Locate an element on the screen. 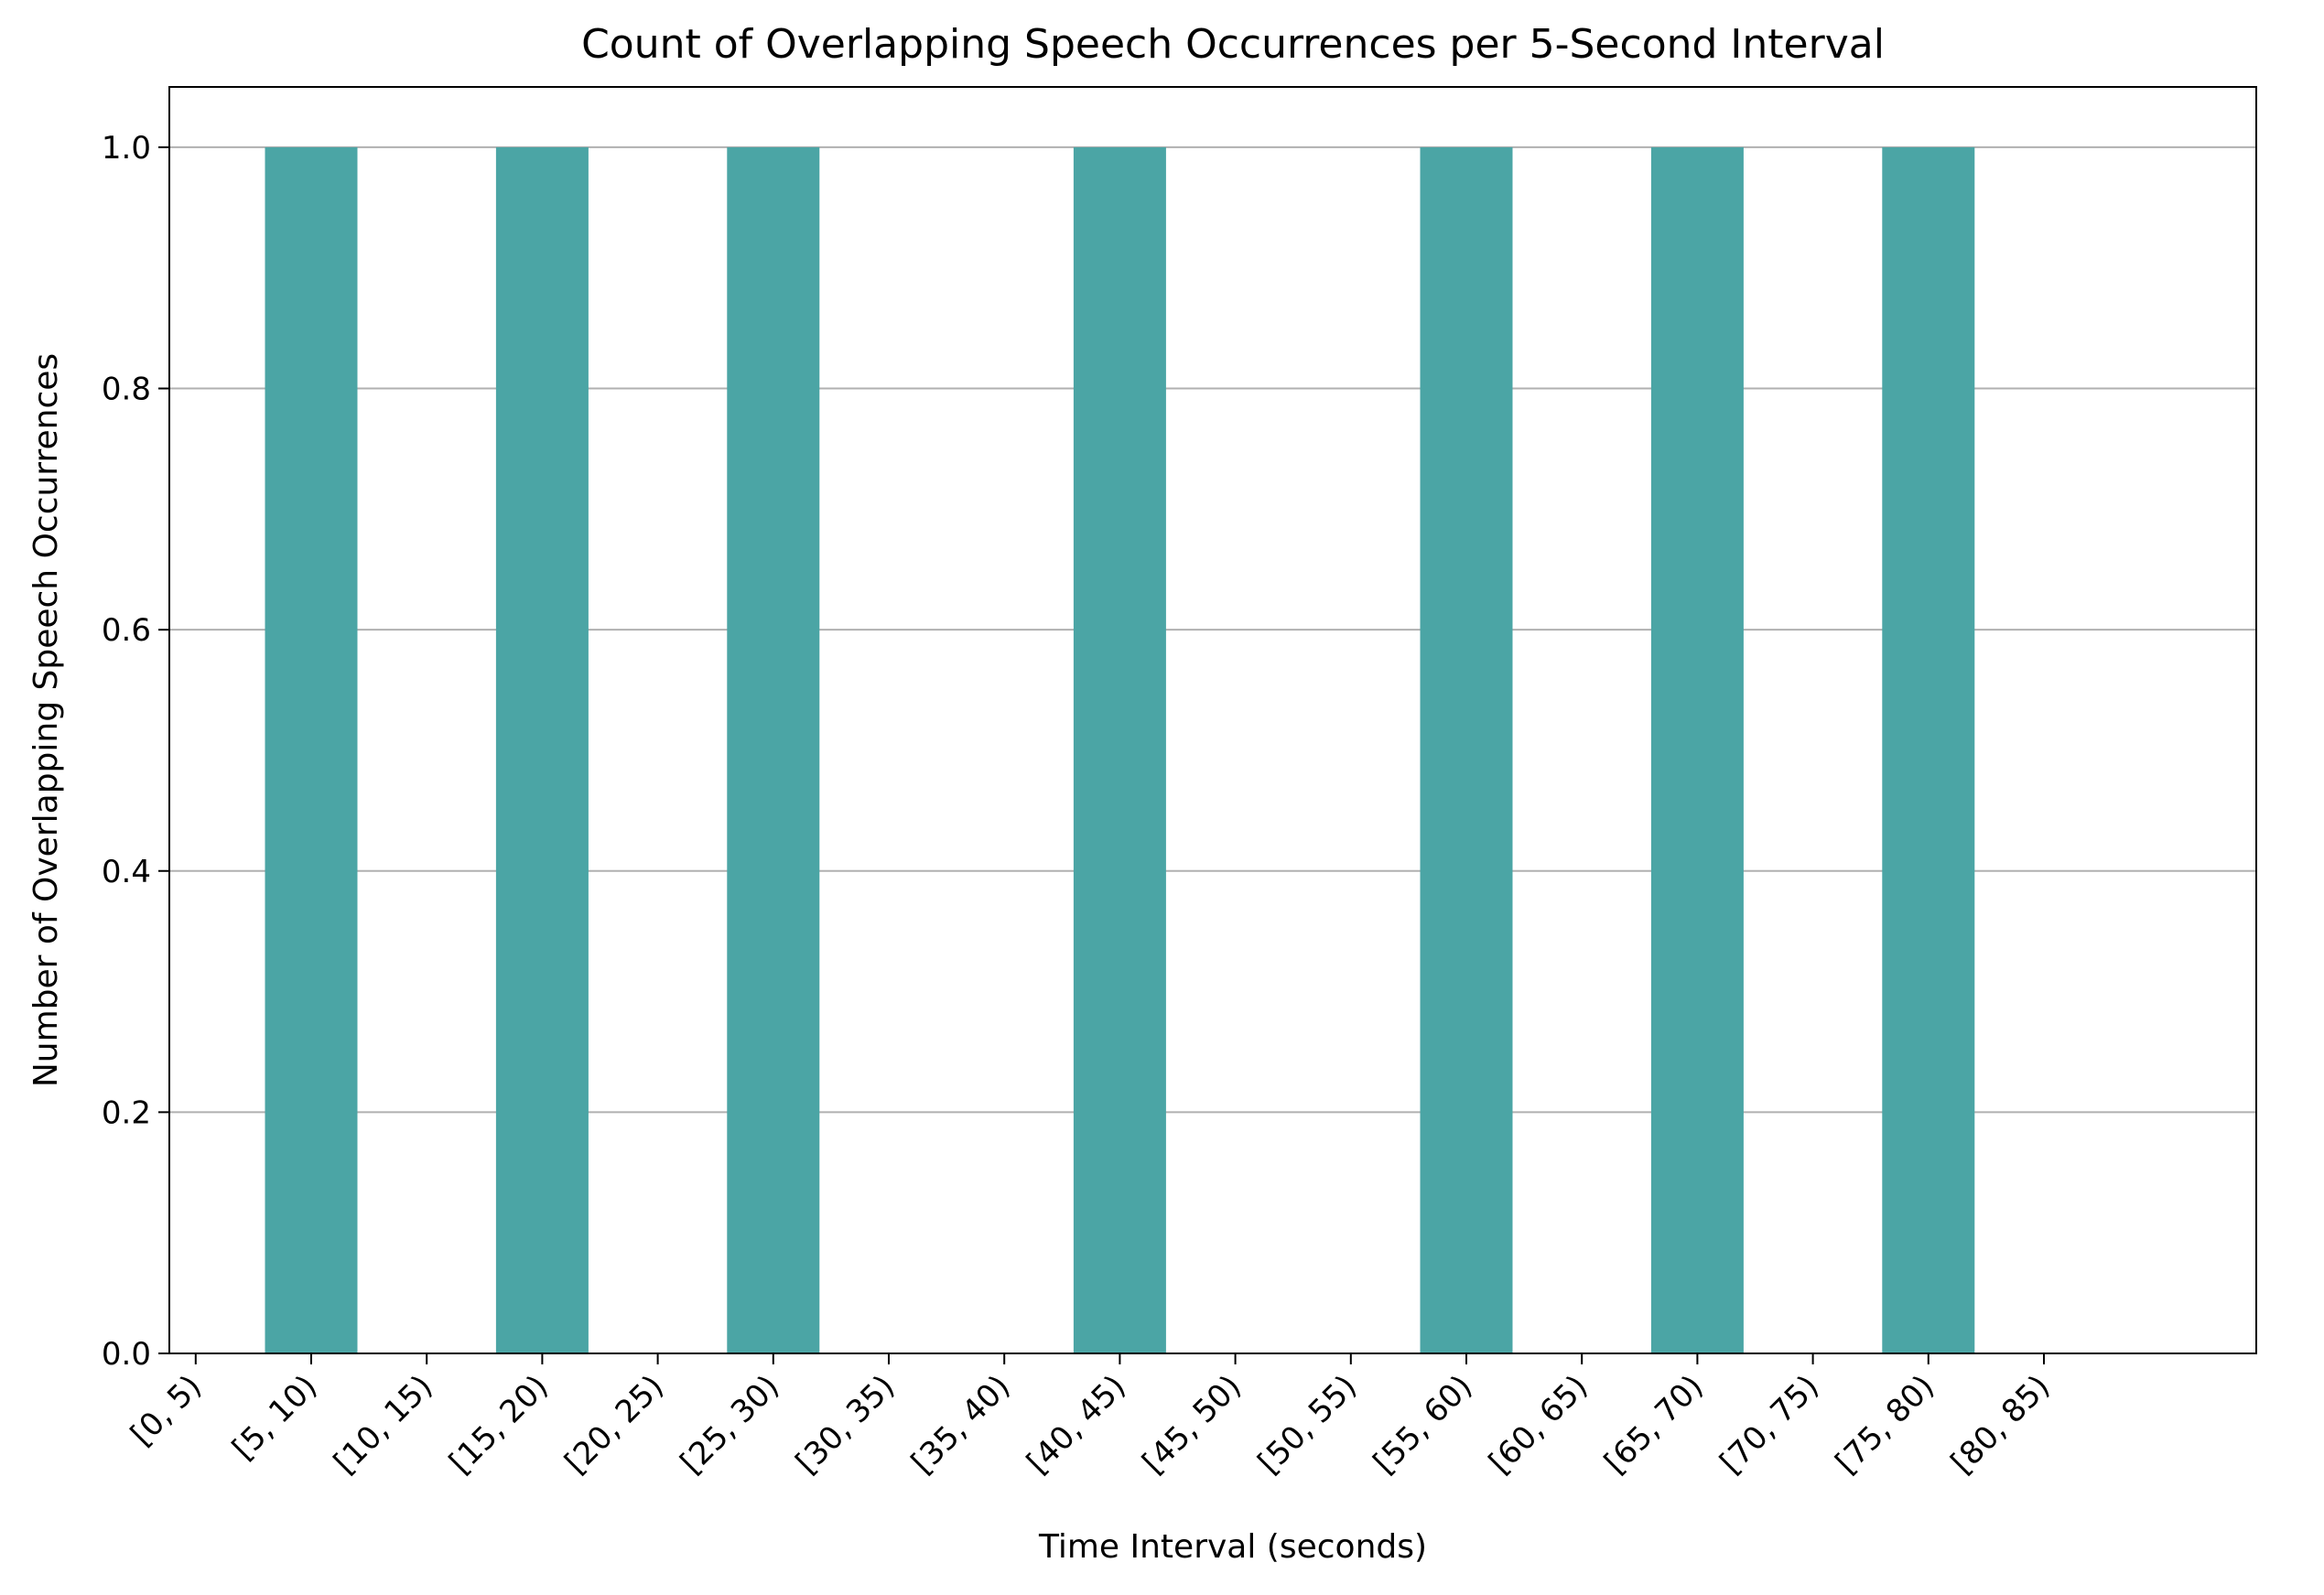 The width and height of the screenshot is (2324, 1595). y-tick-label: 0.8 is located at coordinates (126, 390).